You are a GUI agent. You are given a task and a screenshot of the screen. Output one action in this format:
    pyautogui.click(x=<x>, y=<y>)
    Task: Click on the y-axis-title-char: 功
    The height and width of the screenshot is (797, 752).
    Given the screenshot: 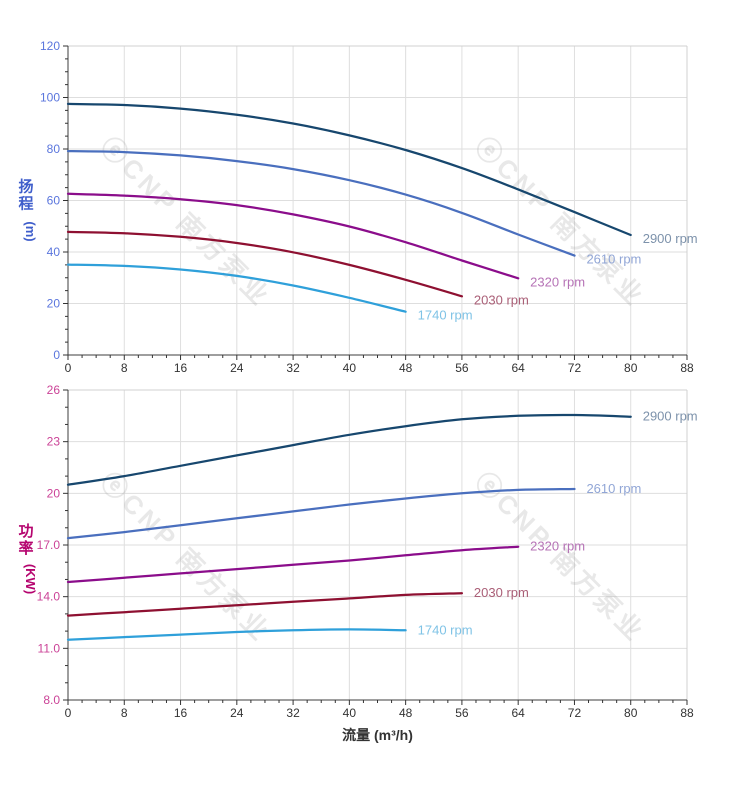 What is the action you would take?
    pyautogui.click(x=25, y=531)
    